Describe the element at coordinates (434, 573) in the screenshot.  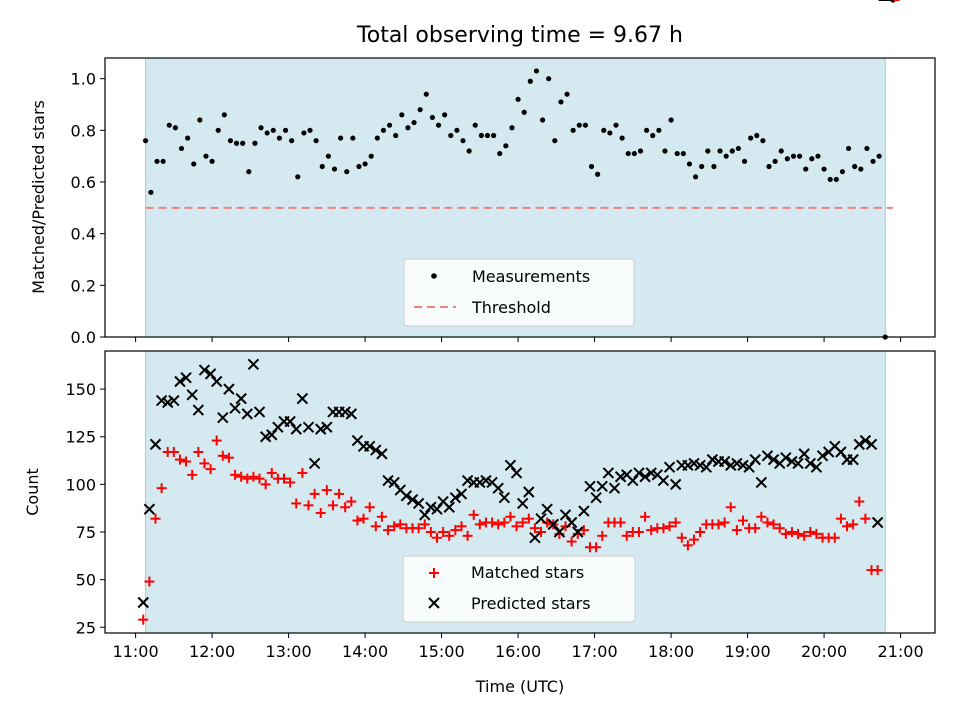
I see `legend-matched-marker` at that location.